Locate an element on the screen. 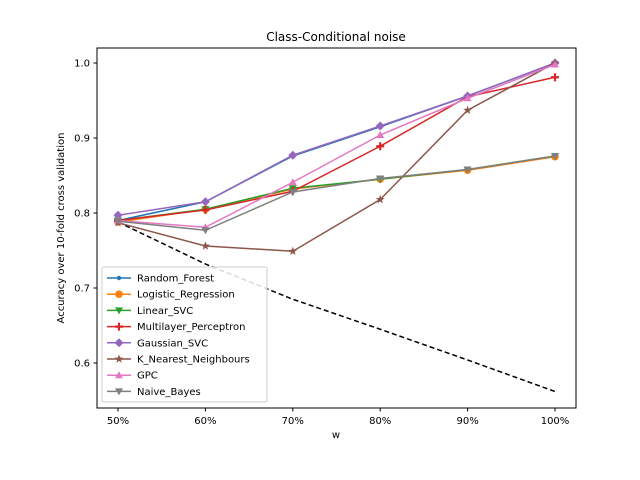 The height and width of the screenshot is (480, 640). x-tick-label: 90% is located at coordinates (467, 421).